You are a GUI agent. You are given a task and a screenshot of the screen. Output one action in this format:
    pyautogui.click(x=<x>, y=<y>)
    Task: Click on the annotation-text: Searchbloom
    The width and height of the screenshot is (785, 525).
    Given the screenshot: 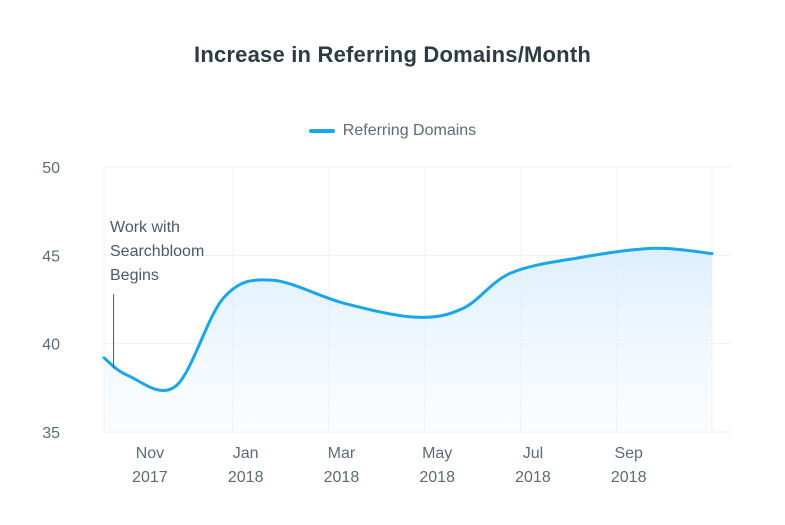 What is the action you would take?
    pyautogui.click(x=157, y=251)
    